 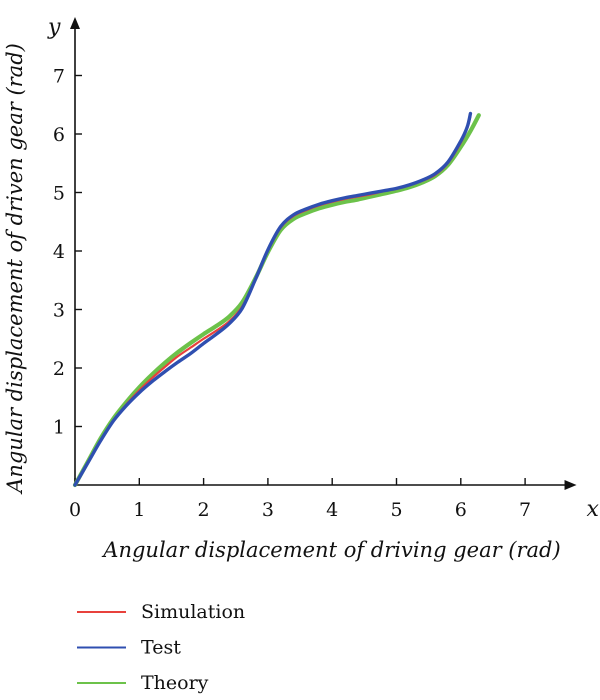 What do you see at coordinates (396, 510) in the screenshot?
I see `x-tick-label: 5` at bounding box center [396, 510].